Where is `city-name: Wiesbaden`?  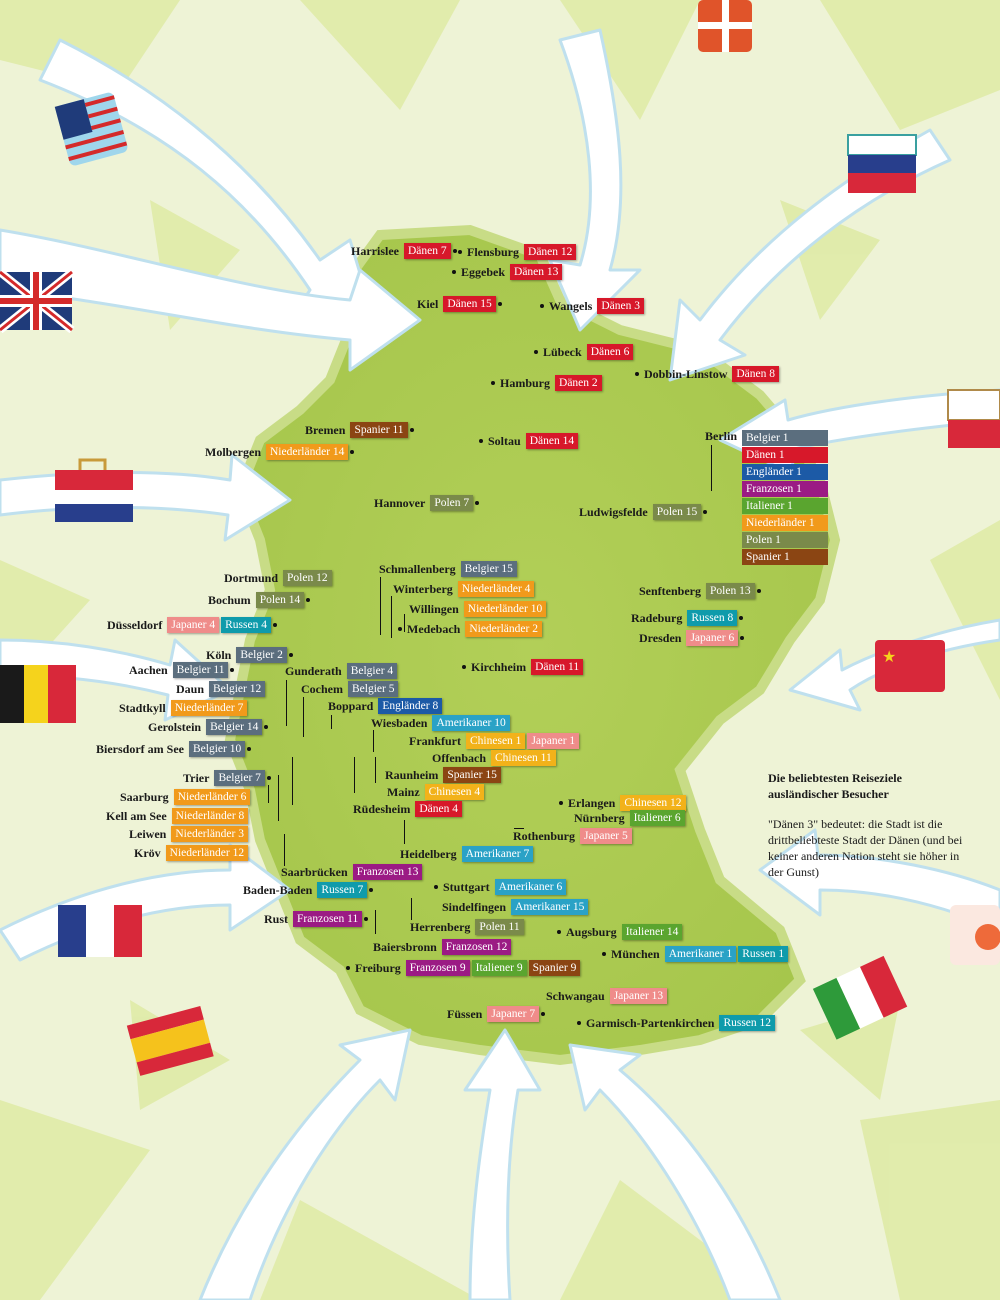
city-name: Wiesbaden is located at coordinates (399, 722).